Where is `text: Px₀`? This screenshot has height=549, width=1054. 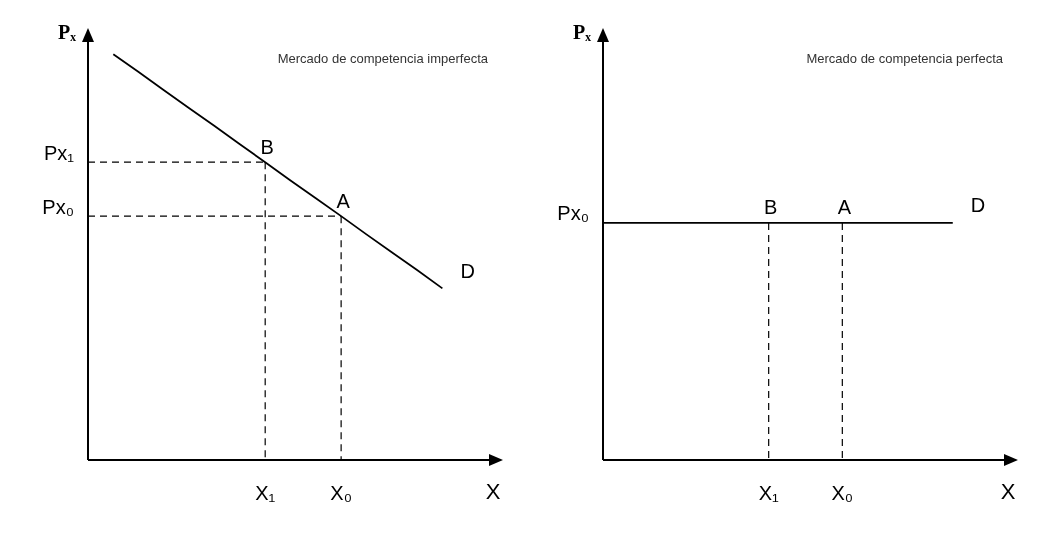 text: Px₀ is located at coordinates (573, 213).